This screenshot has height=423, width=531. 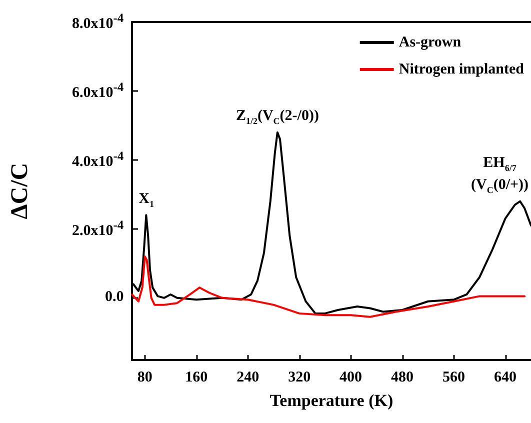 I want to click on y-tick-label: 0.0, so click(x=114, y=297).